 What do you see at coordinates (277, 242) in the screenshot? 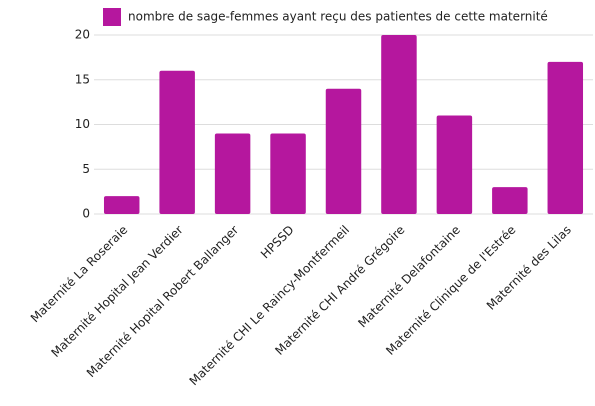
I see `x-tick-label: HPSSD` at bounding box center [277, 242].